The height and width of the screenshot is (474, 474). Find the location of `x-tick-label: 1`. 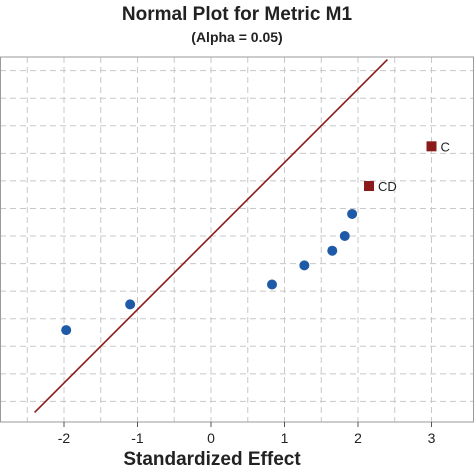

x-tick-label: 1 is located at coordinates (285, 438).